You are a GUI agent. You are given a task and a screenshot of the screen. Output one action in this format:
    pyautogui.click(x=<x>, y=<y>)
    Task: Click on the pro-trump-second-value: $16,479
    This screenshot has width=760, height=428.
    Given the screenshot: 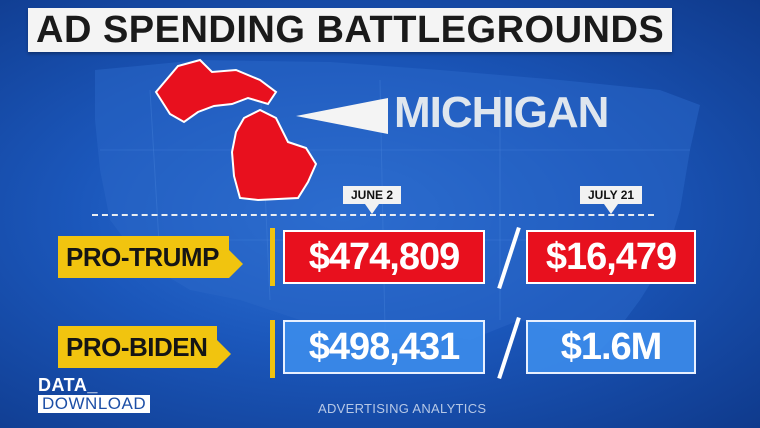 What is the action you would take?
    pyautogui.click(x=611, y=257)
    